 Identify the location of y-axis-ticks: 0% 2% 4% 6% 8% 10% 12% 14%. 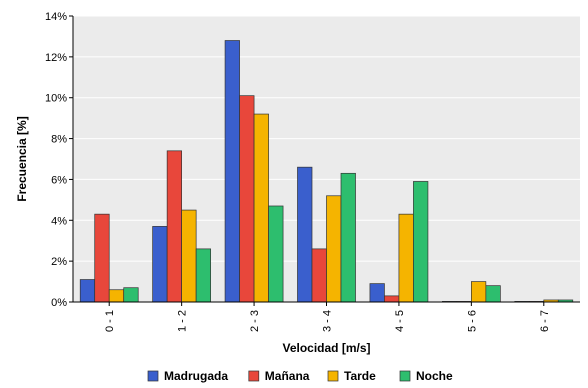
(59, 160).